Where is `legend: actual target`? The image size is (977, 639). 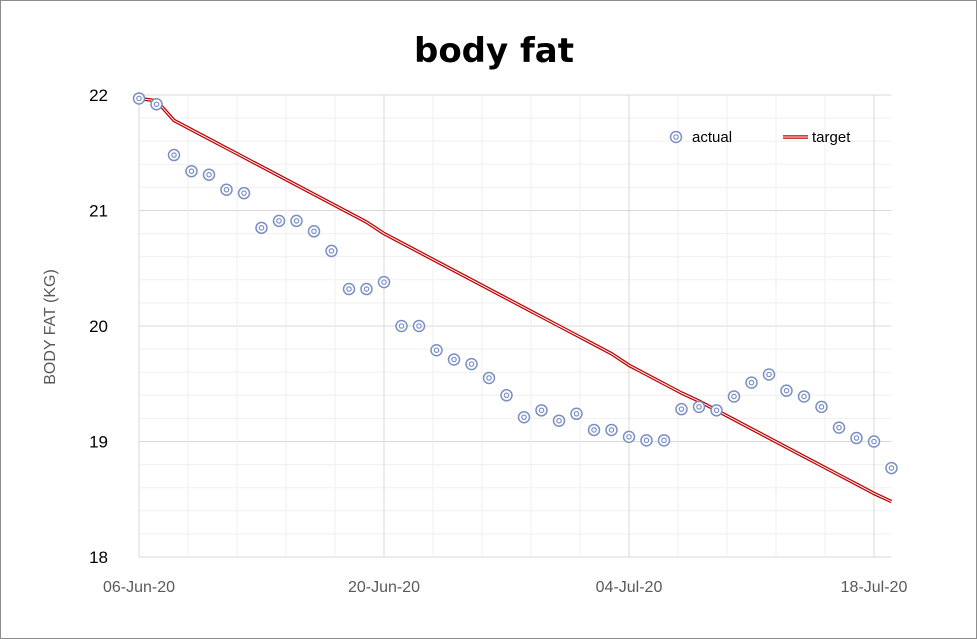
legend: actual target is located at coordinates (760, 137).